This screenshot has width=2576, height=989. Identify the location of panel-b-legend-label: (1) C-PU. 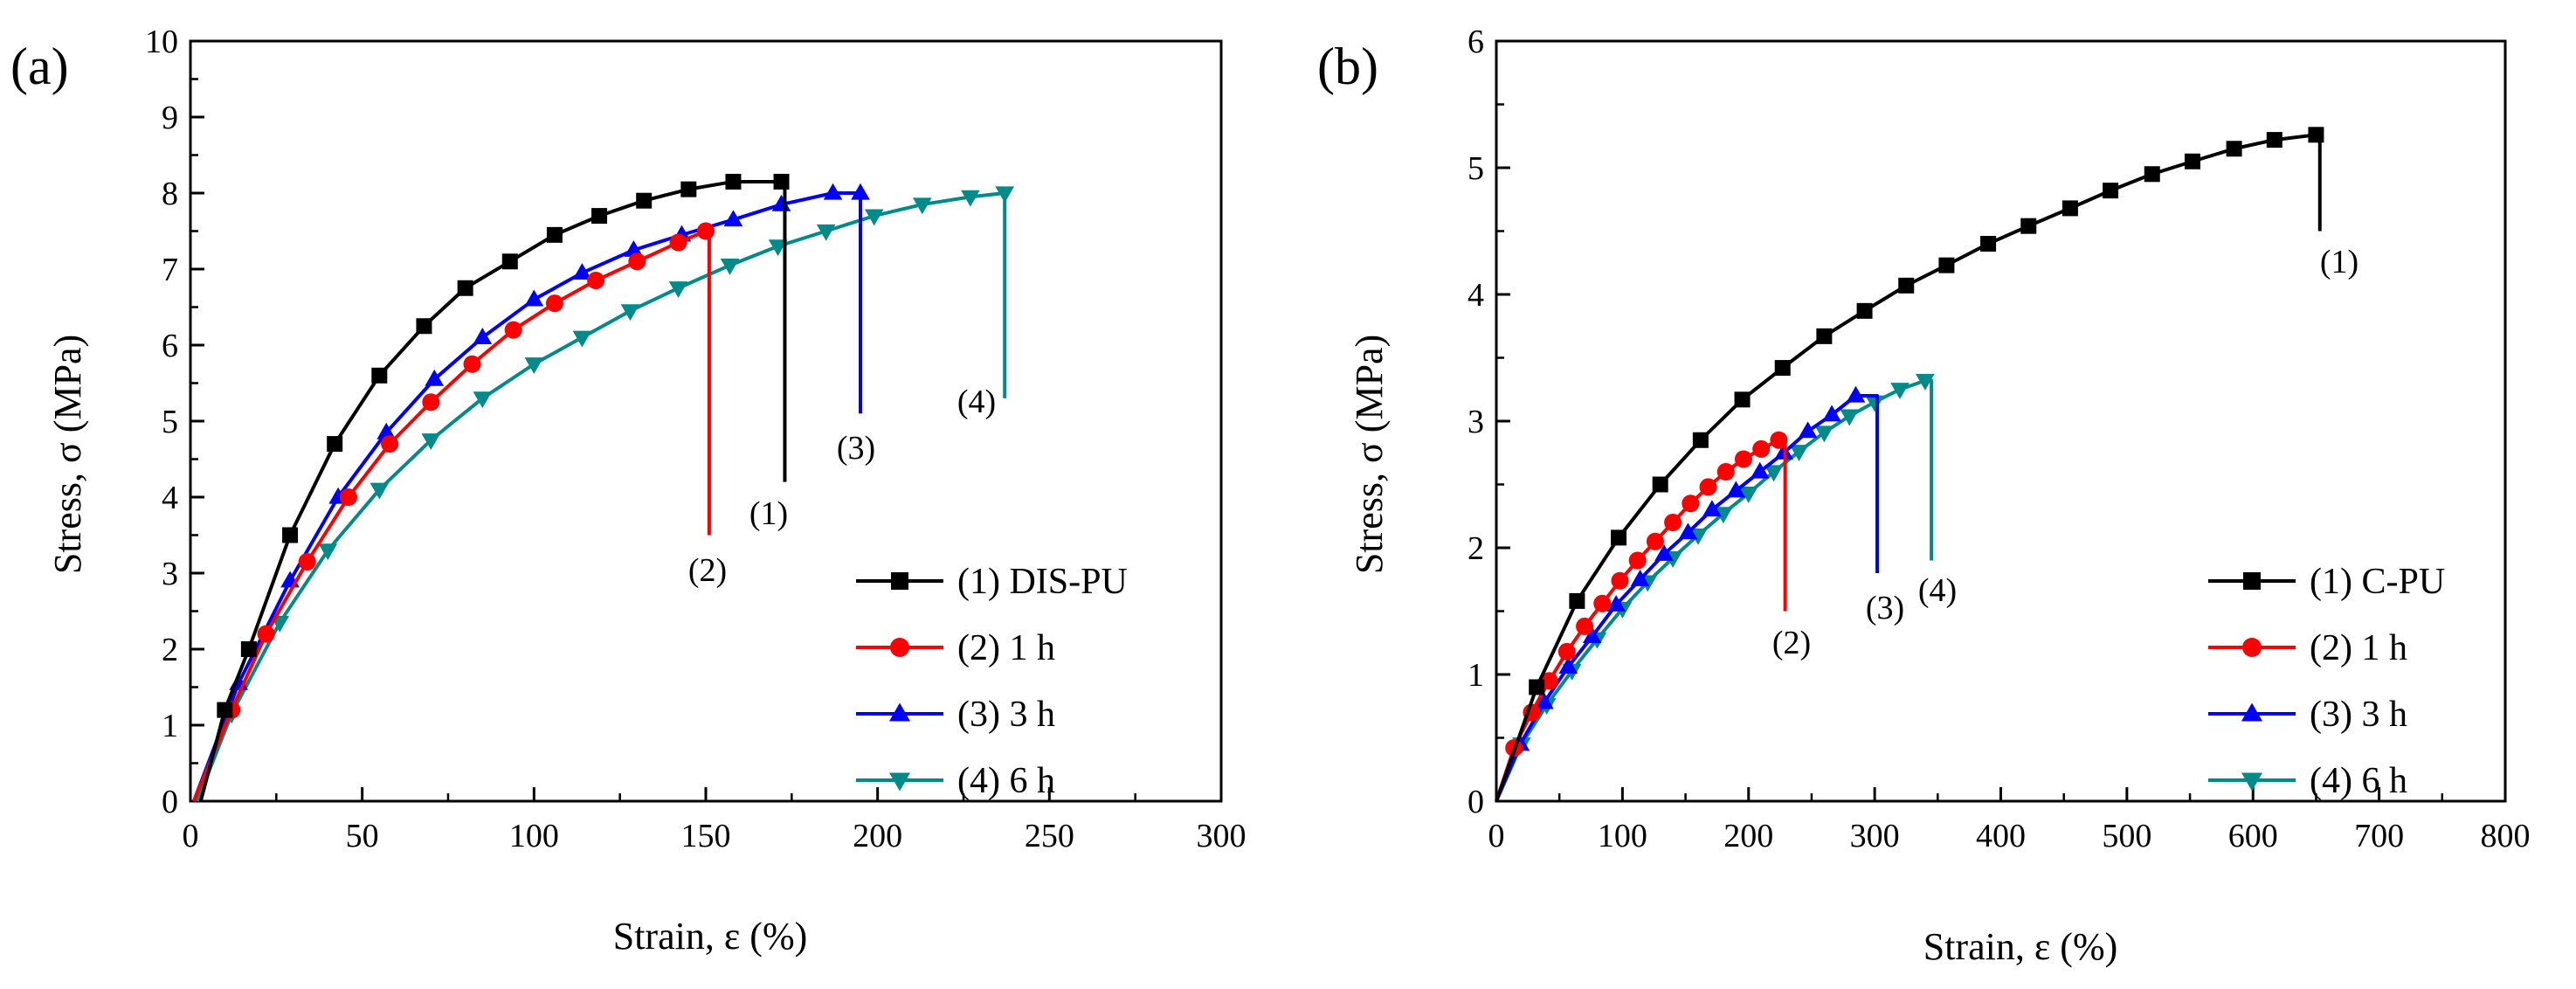
(2377, 582).